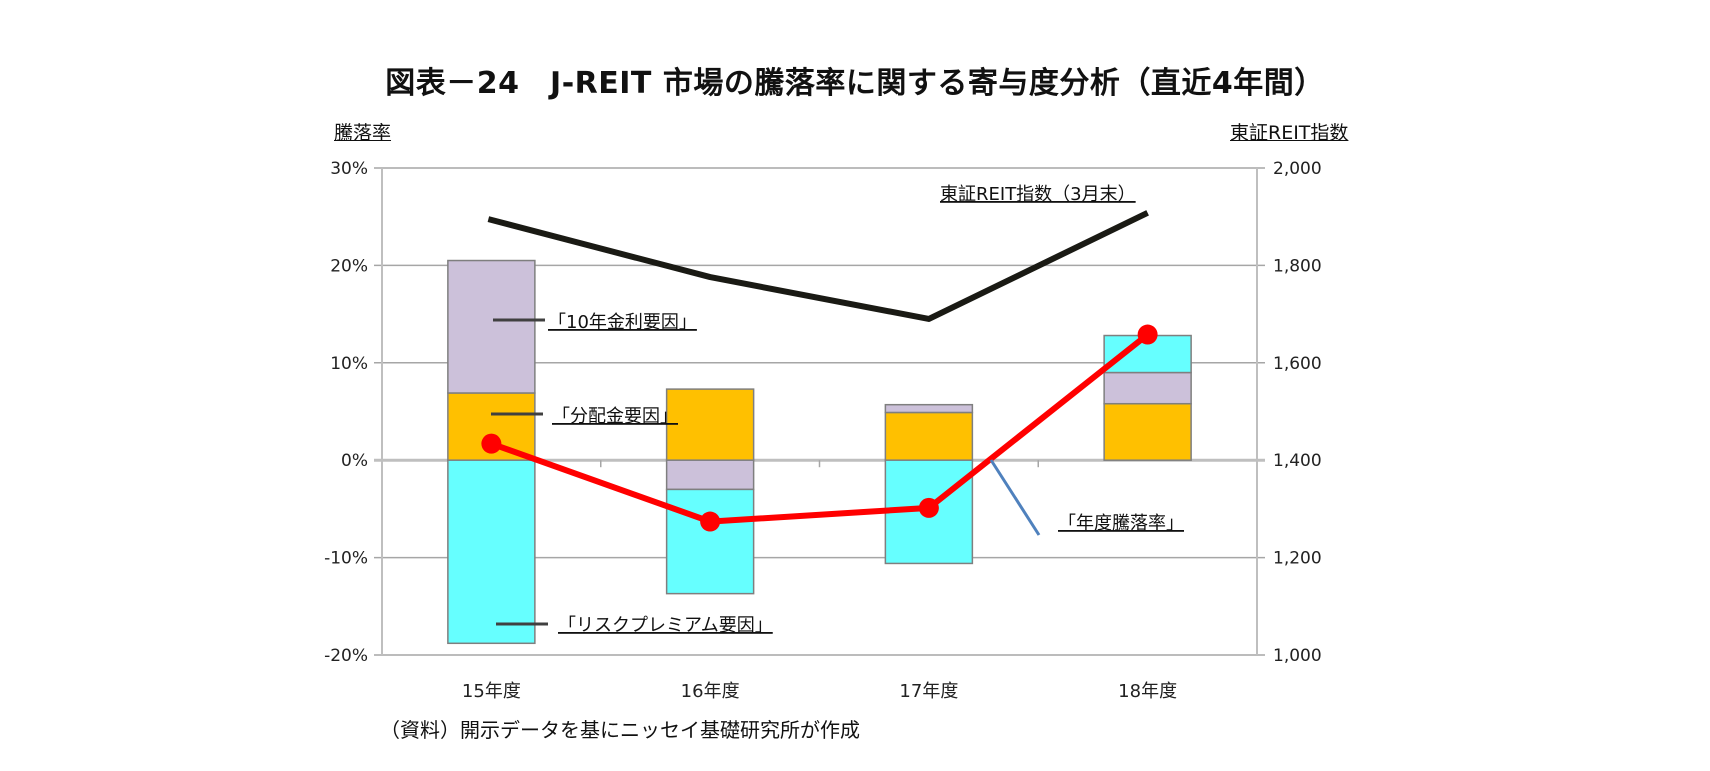 This screenshot has width=1710, height=771. Describe the element at coordinates (1297, 364) in the screenshot. I see `right-tick-label: 1,600` at that location.